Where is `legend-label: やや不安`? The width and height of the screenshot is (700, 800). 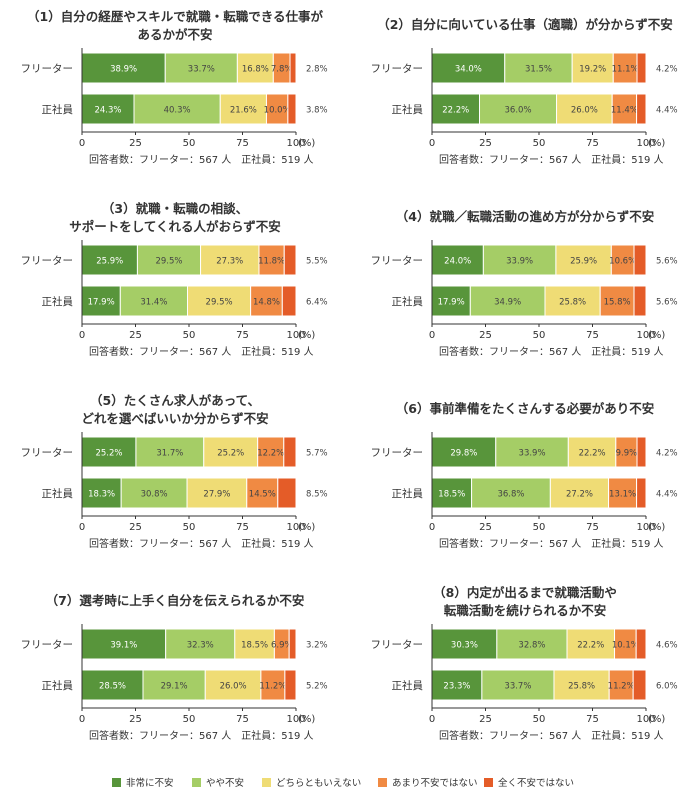 legend-label: やや不安 is located at coordinates (225, 783).